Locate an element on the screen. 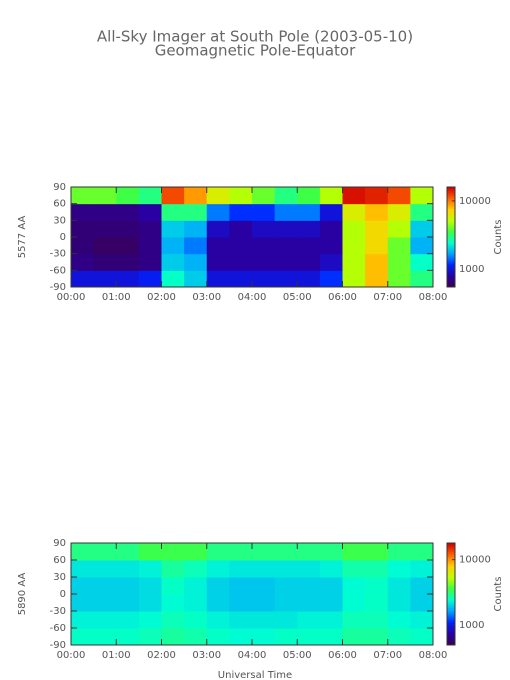 The height and width of the screenshot is (680, 510). y-tick-label: -30 is located at coordinates (58, 254).